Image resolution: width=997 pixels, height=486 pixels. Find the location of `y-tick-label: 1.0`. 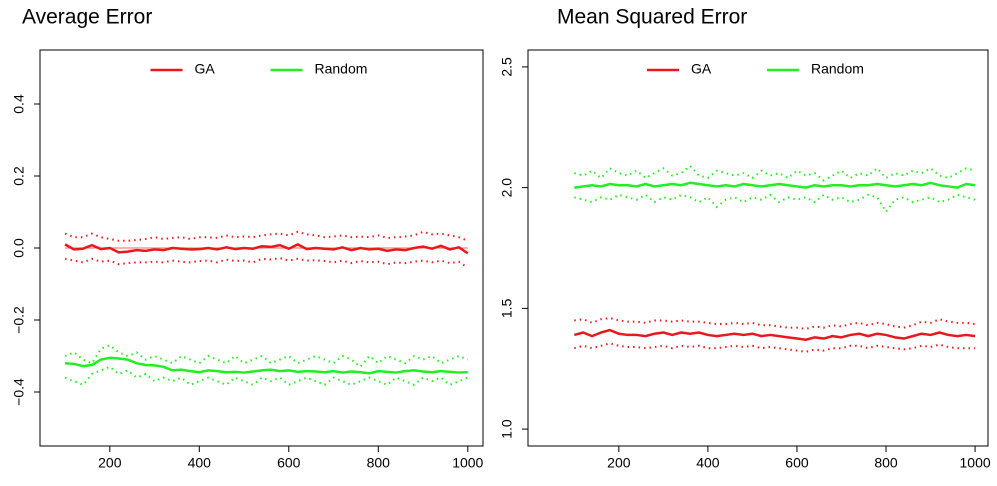

y-tick-label: 1.0 is located at coordinates (507, 429).